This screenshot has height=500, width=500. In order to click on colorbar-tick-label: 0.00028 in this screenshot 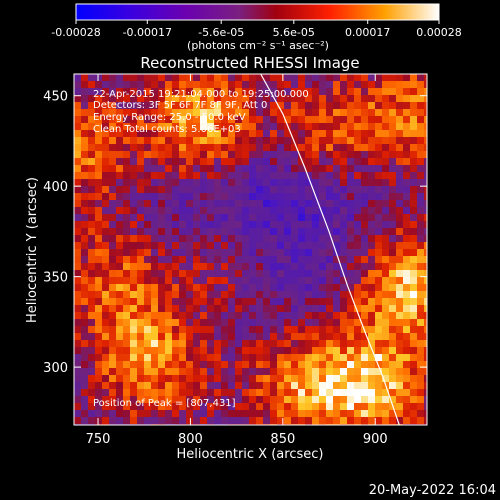, I will do `click(439, 32)`.